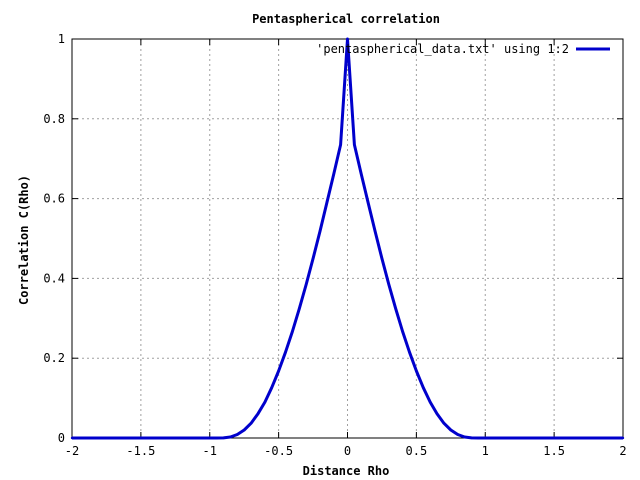  What do you see at coordinates (485, 451) in the screenshot?
I see `x-tick-label: 1` at bounding box center [485, 451].